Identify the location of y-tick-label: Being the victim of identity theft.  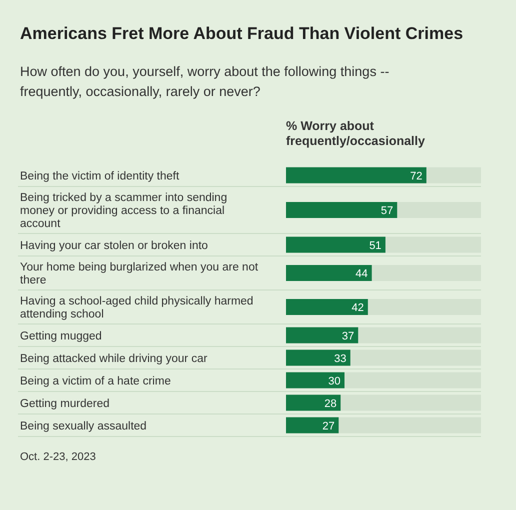
(100, 176).